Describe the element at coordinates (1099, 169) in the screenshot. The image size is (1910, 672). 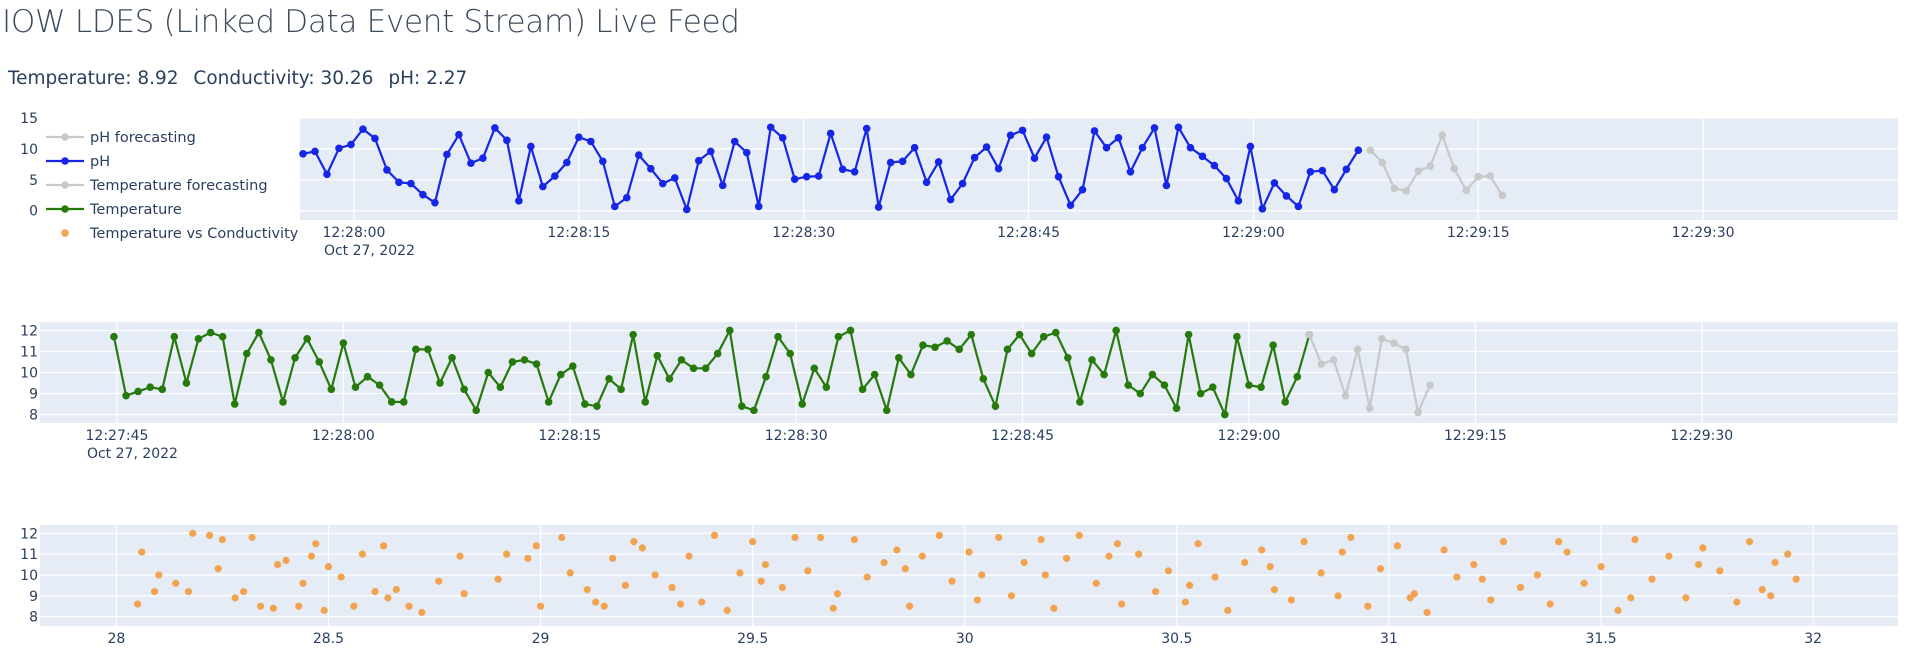
I see `plot-background` at that location.